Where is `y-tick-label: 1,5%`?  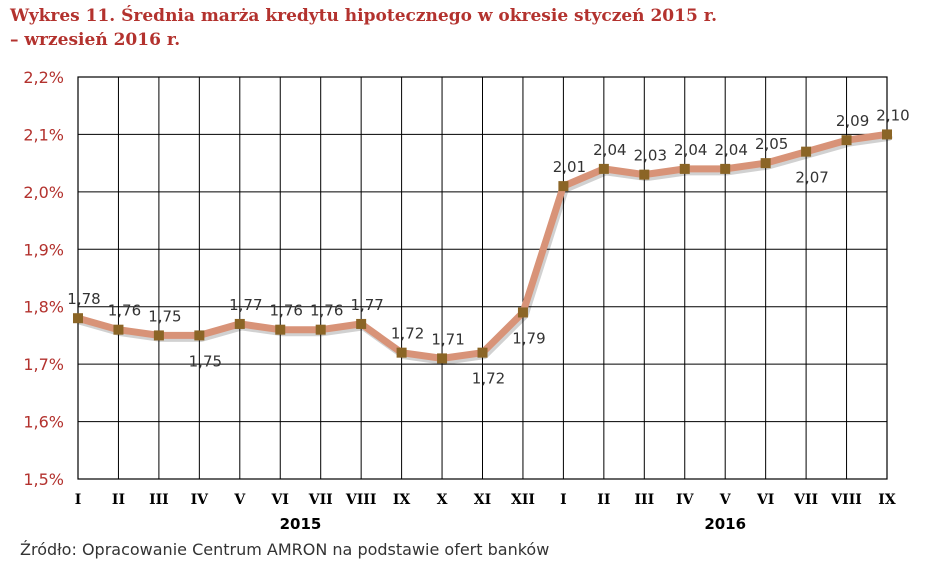
y-tick-label: 1,5% is located at coordinates (43, 479).